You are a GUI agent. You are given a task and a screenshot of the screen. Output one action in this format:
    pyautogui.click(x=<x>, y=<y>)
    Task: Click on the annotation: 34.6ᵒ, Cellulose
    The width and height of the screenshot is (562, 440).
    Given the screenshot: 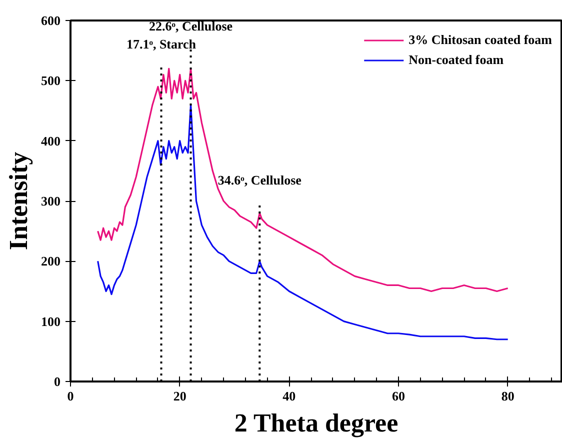 What is the action you would take?
    pyautogui.click(x=260, y=180)
    